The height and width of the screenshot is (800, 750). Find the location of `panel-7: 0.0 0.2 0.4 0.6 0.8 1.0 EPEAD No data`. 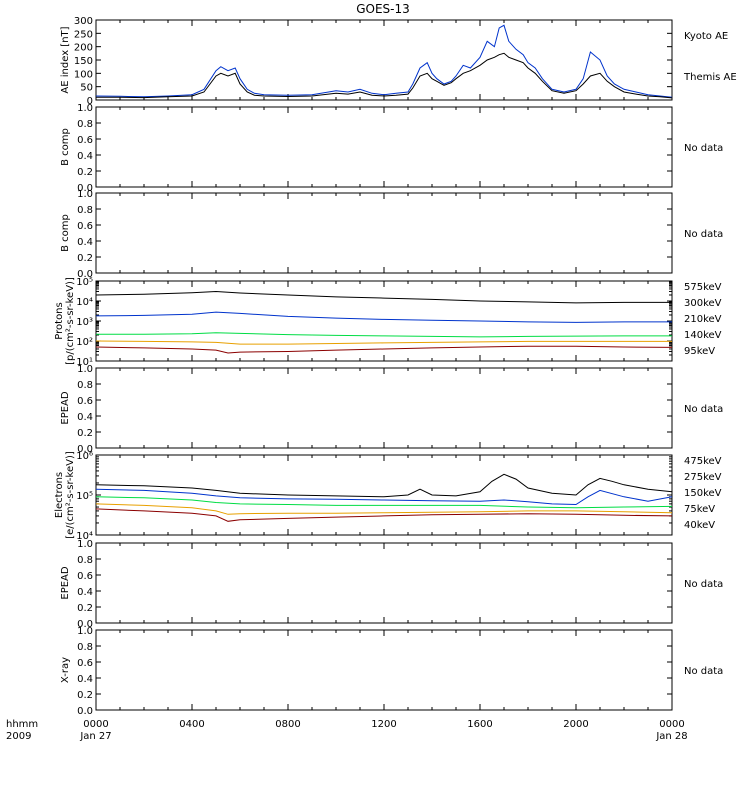

panel-7: 0.0 0.2 0.4 0.6 0.8 1.0 EPEAD No data is located at coordinates (391, 584).